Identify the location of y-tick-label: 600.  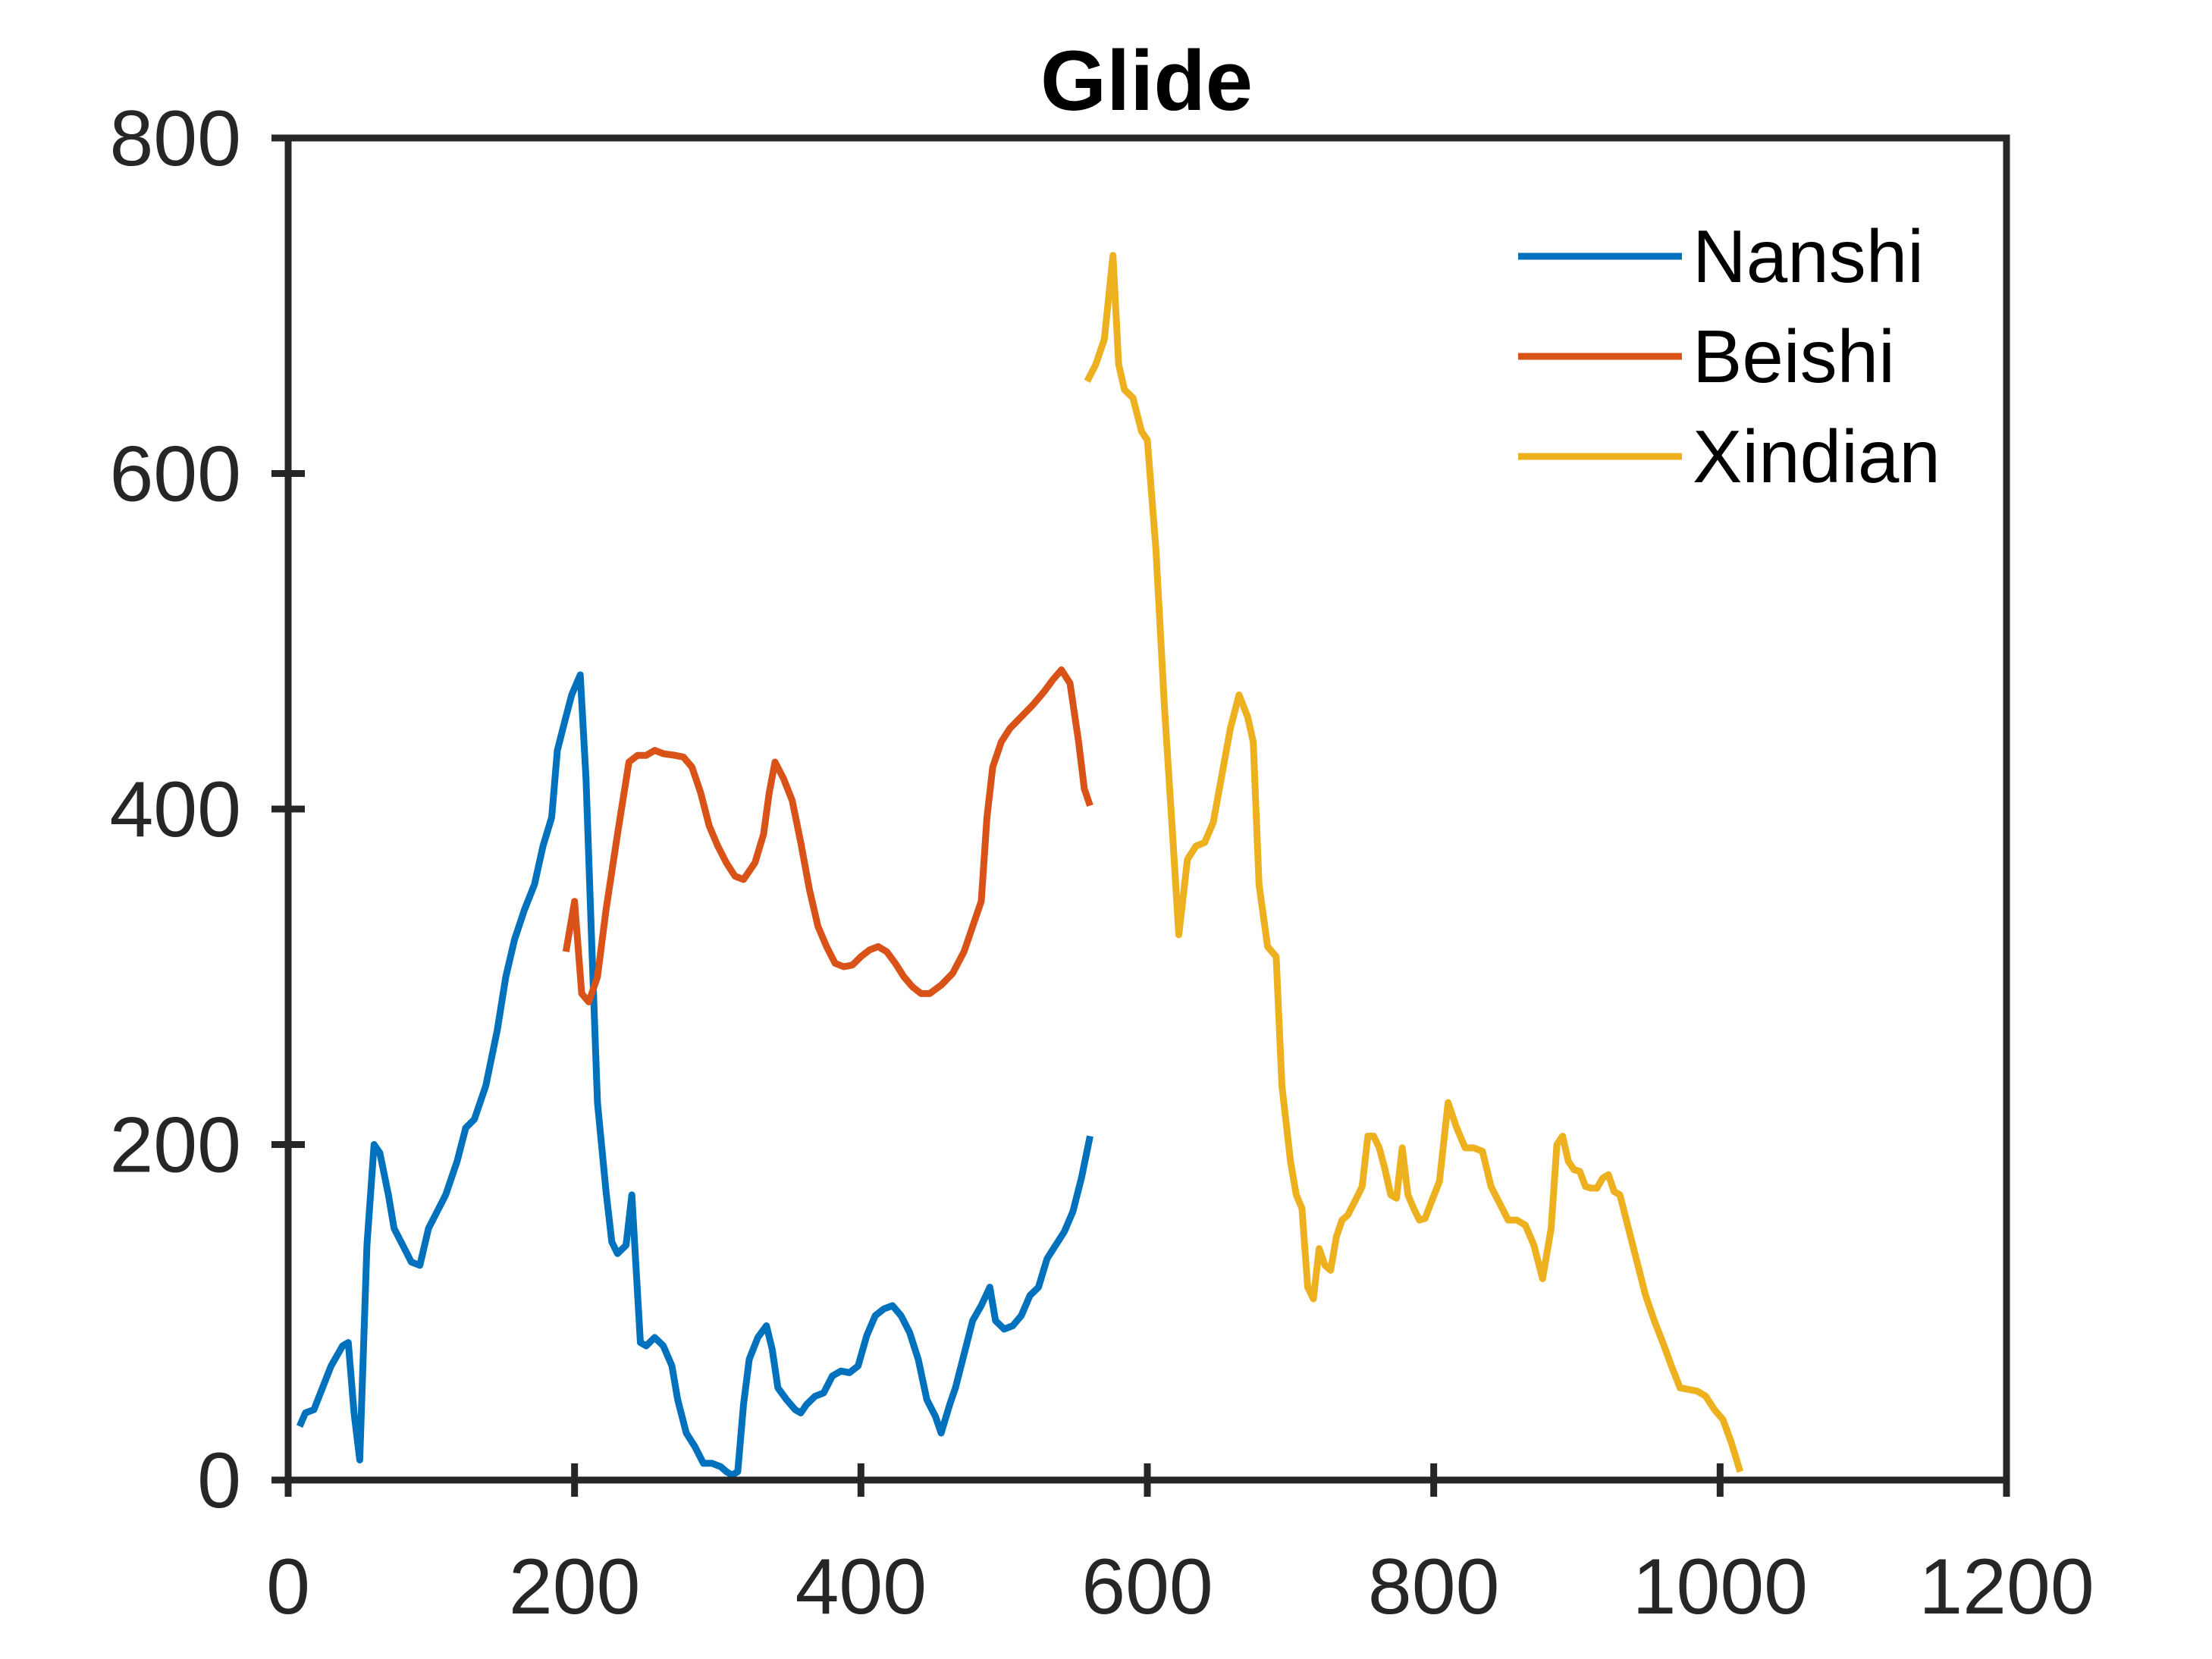
(175, 475).